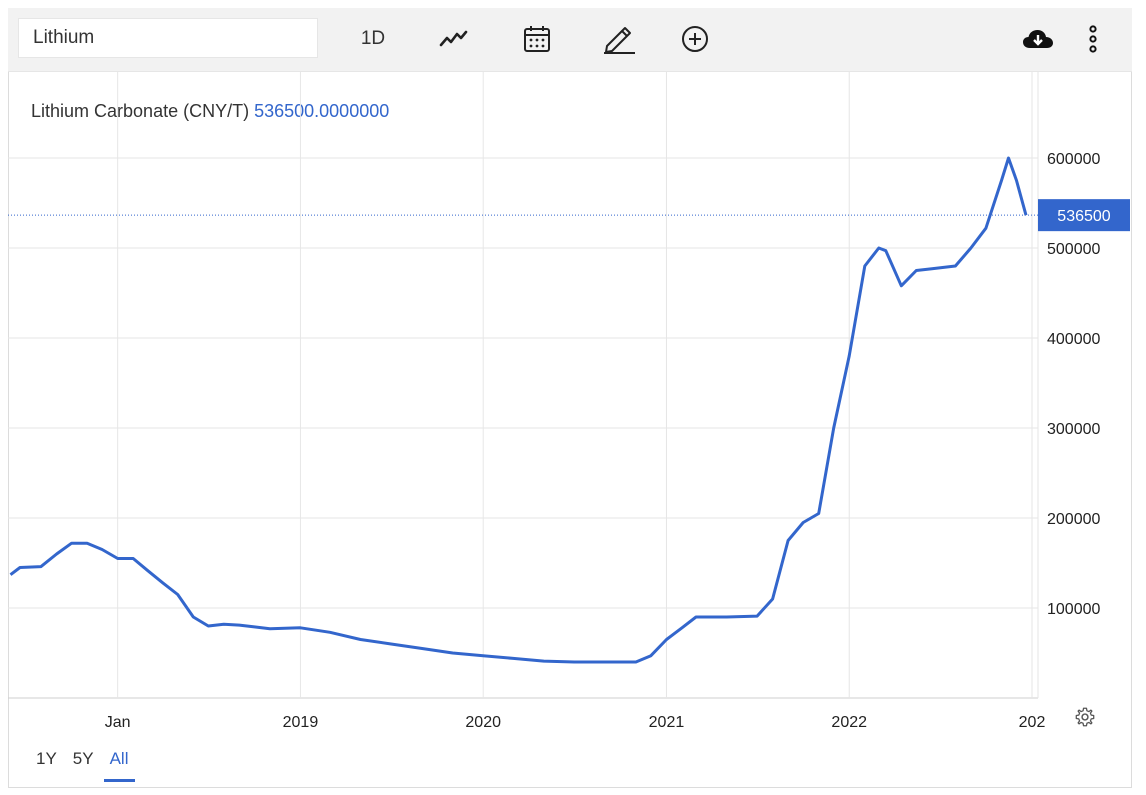  Describe the element at coordinates (83, 758) in the screenshot. I see `range-button-5y: 5Y` at that location.